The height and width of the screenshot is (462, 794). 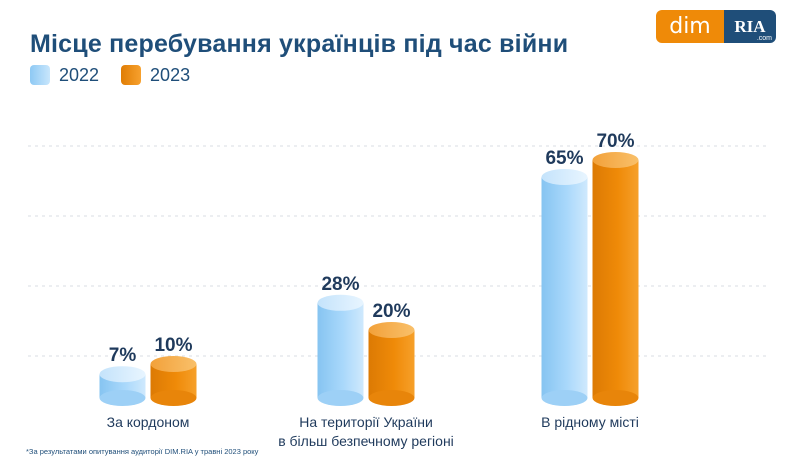 I want to click on legend-label-2023: 2023, so click(x=170, y=74).